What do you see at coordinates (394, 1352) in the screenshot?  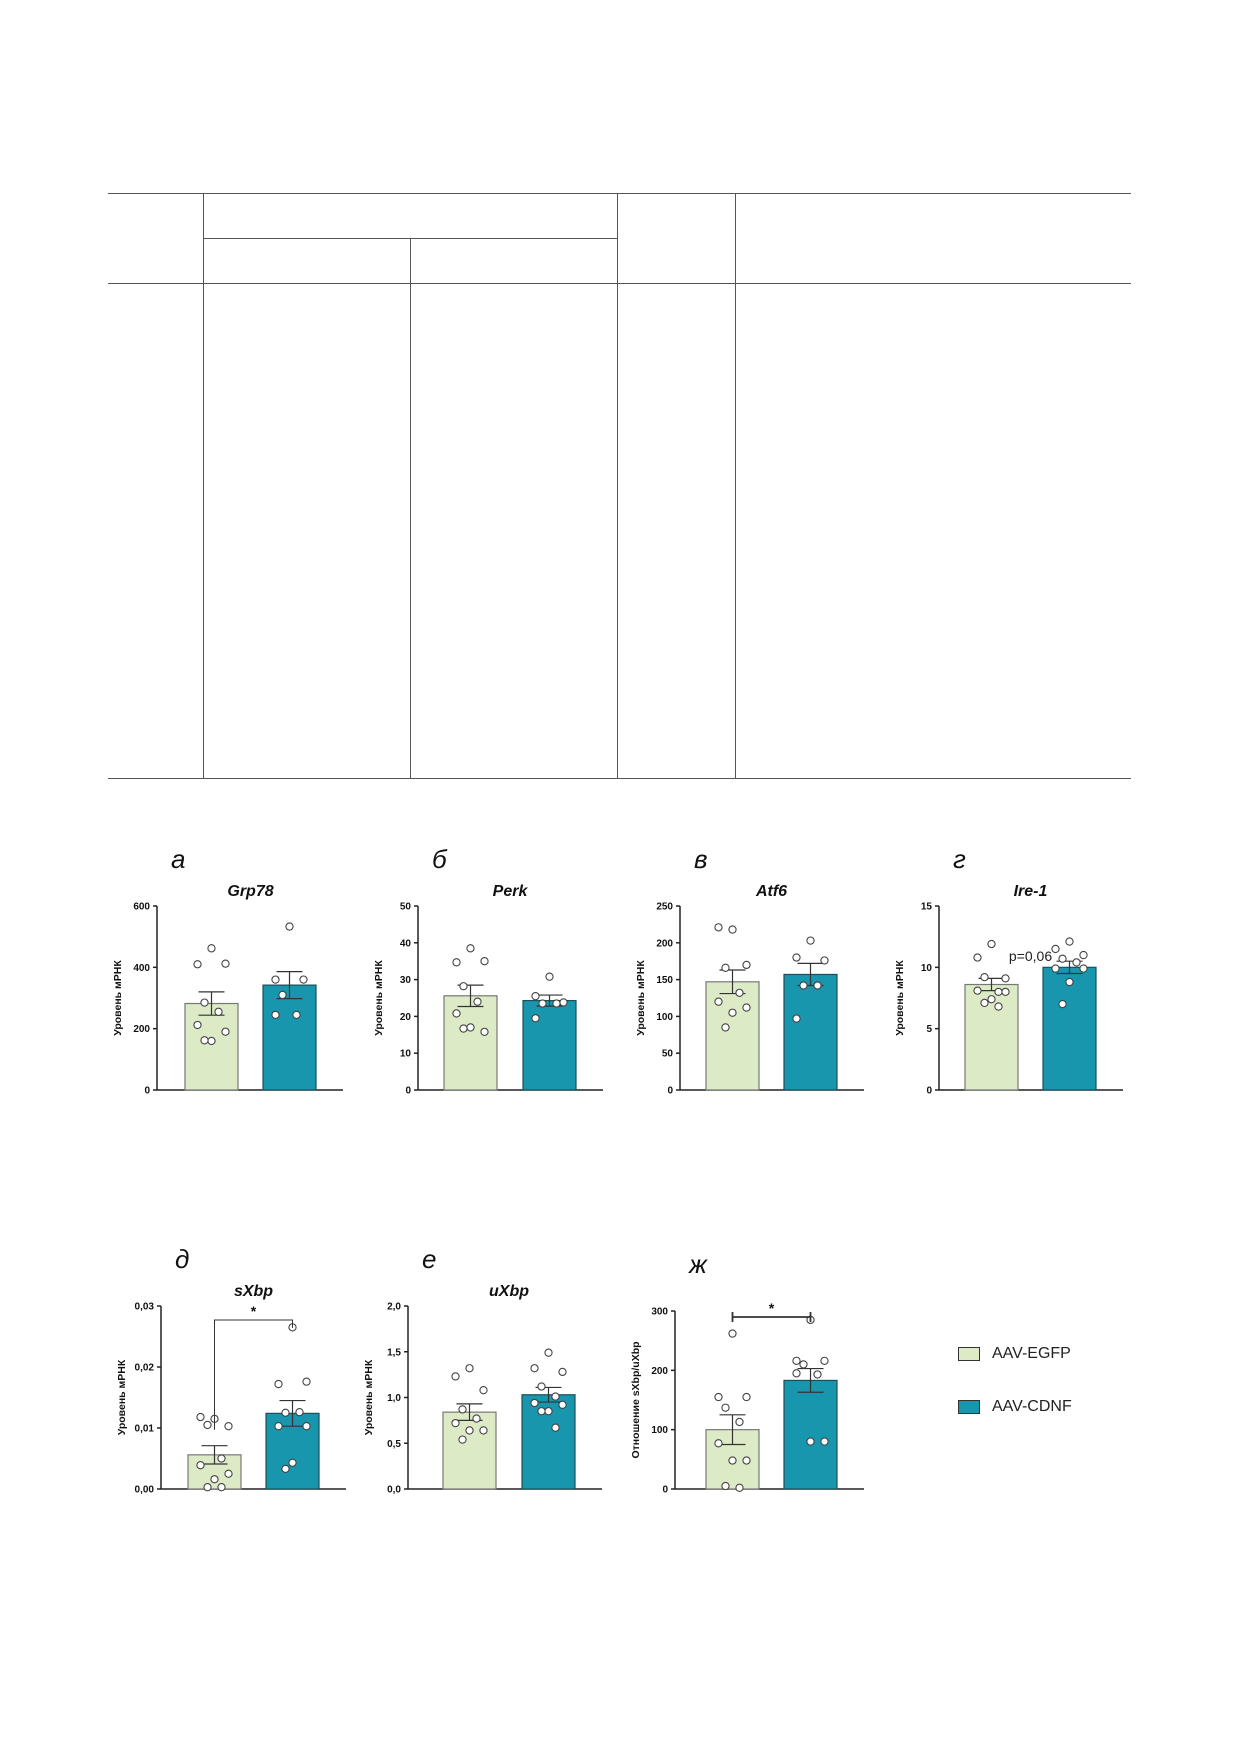 I see `y-tick-label: 1,5` at bounding box center [394, 1352].